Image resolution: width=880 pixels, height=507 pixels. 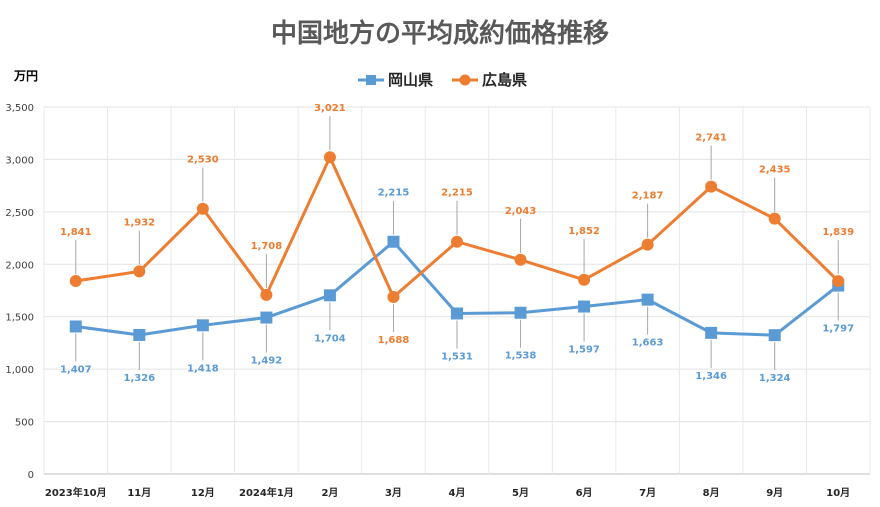 What do you see at coordinates (584, 493) in the screenshot?
I see `x-tick-label: 6月` at bounding box center [584, 493].